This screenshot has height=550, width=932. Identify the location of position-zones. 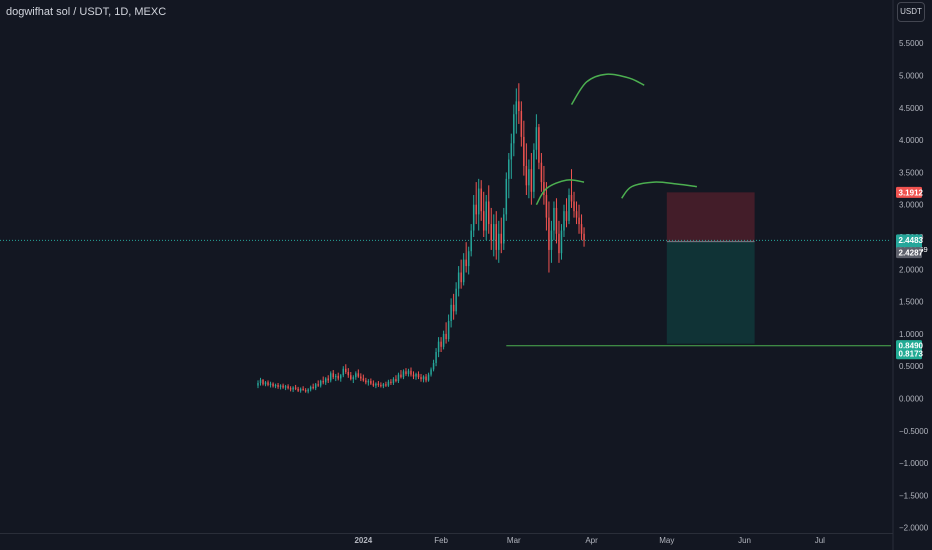
(710, 268).